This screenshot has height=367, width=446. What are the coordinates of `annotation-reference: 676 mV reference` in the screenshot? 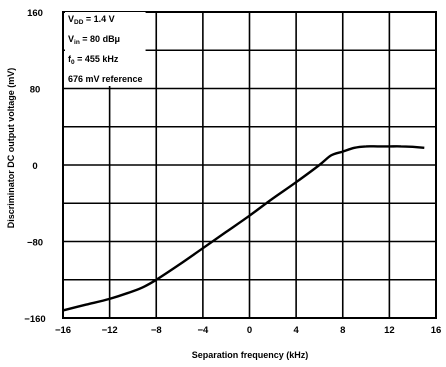 It's located at (105, 79).